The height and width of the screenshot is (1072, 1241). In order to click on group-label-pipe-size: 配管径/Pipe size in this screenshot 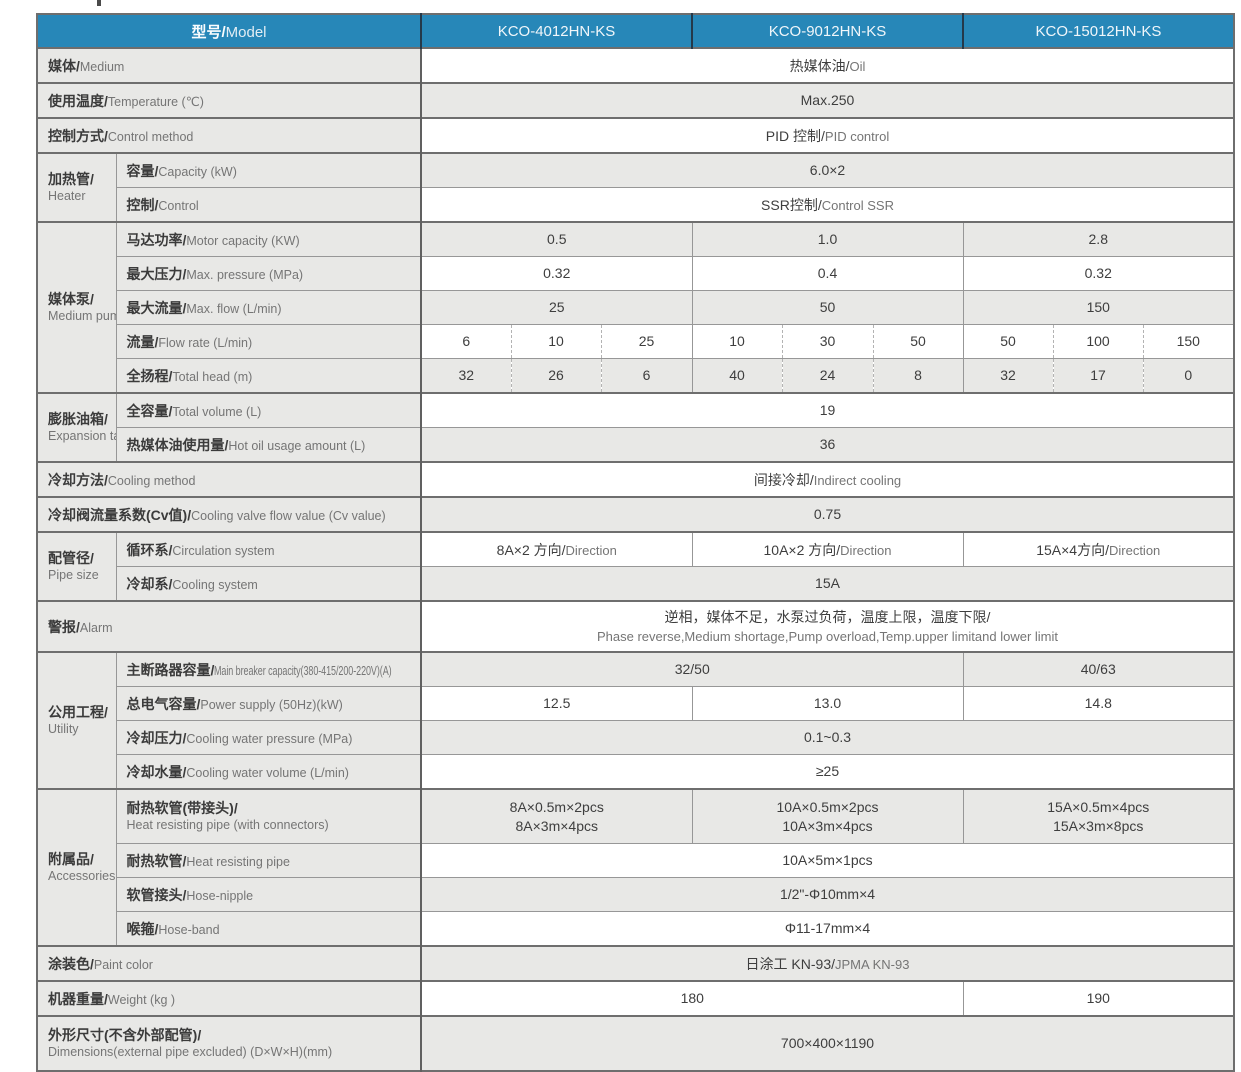, I will do `click(76, 566)`.